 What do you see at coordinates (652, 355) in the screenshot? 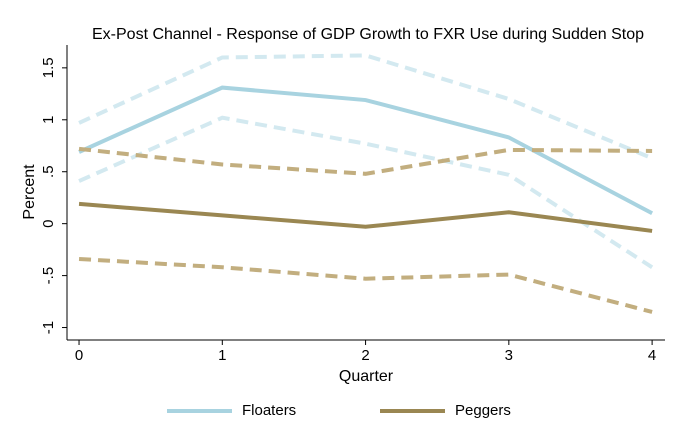
I see `x-tick-label: 4` at bounding box center [652, 355].